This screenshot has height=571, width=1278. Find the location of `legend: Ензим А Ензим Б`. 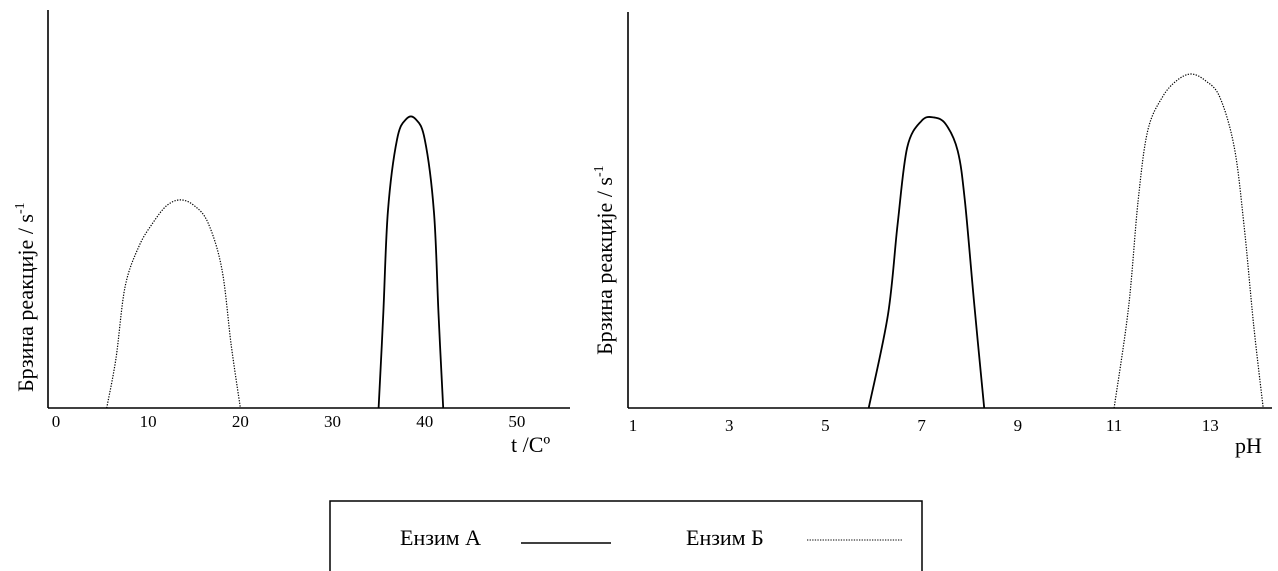

legend: Ензим А Ензим Б is located at coordinates (626, 535).